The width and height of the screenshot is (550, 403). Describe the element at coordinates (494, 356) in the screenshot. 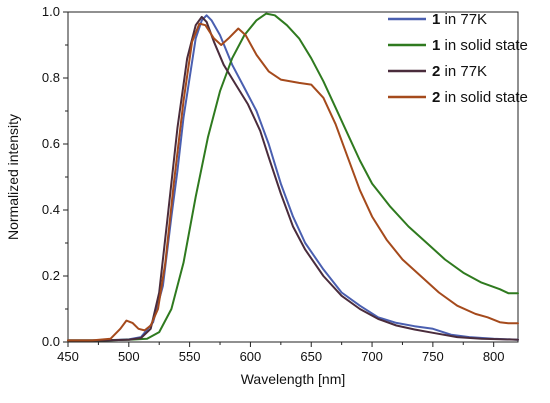

I see `x-tick-label: 800` at that location.